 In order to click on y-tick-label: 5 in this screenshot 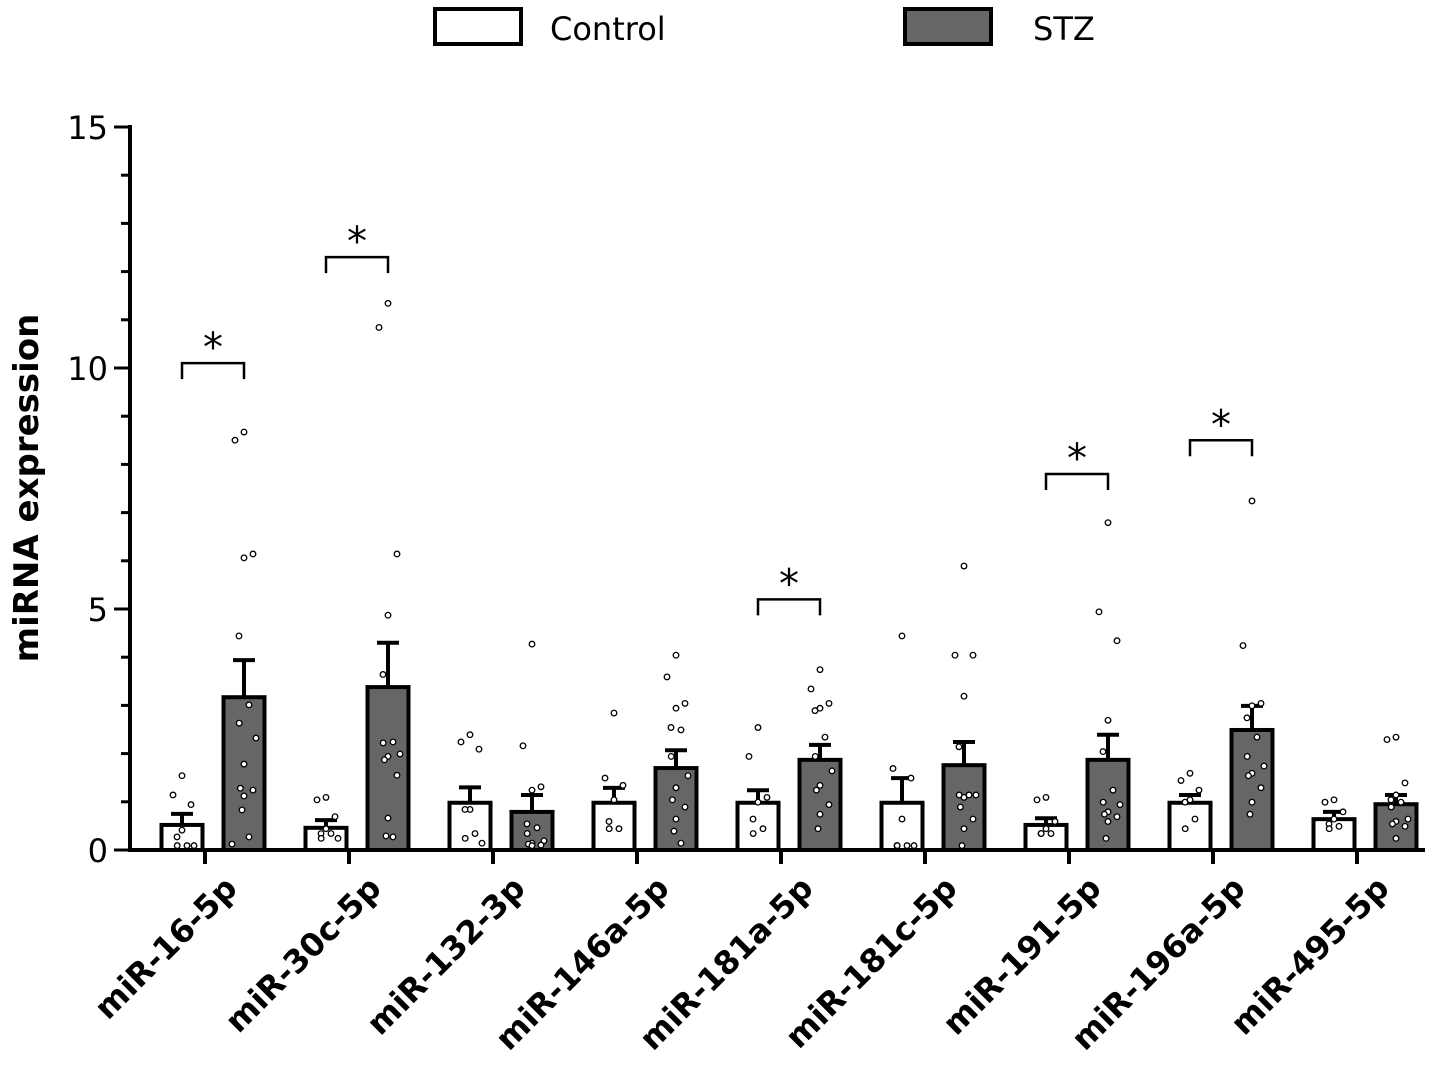, I will do `click(98, 610)`.